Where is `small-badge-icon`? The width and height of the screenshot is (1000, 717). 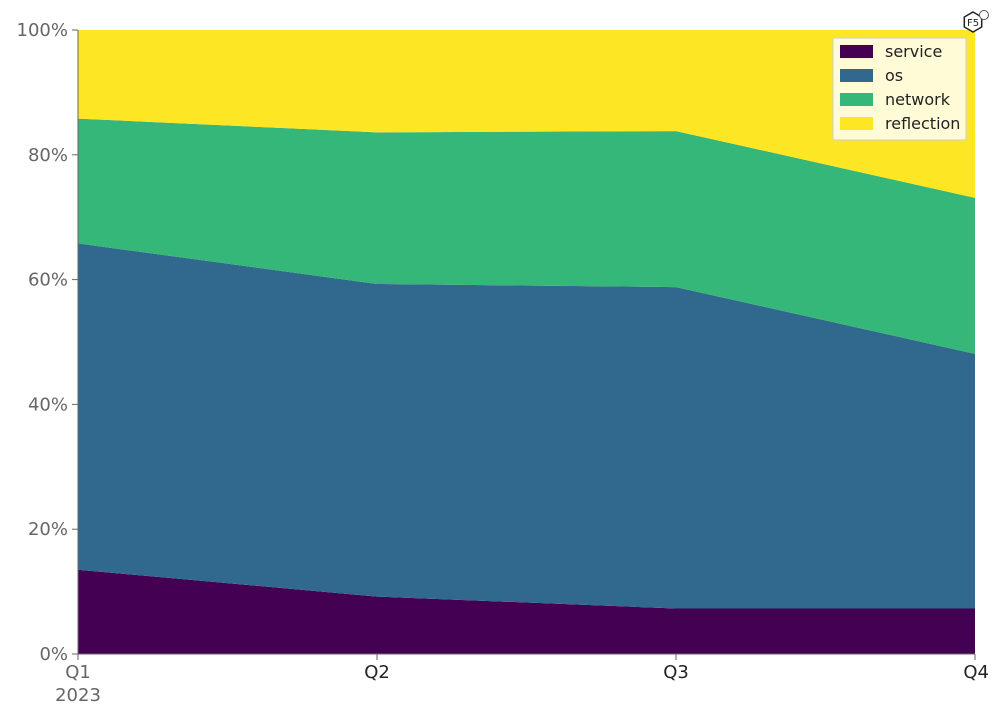
small-badge-icon is located at coordinates (984, 15).